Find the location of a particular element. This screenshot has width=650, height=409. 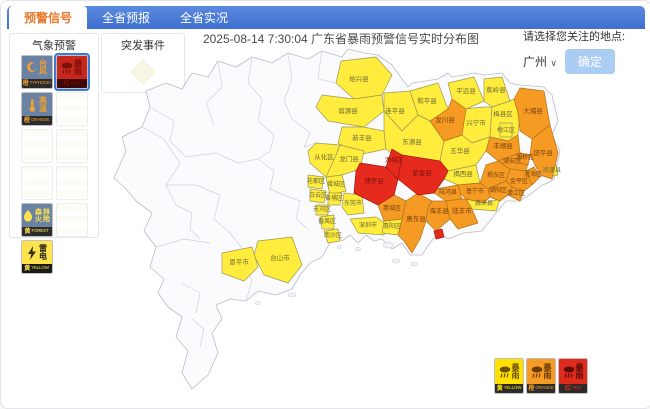

confirm-button: 确定 is located at coordinates (589, 61).